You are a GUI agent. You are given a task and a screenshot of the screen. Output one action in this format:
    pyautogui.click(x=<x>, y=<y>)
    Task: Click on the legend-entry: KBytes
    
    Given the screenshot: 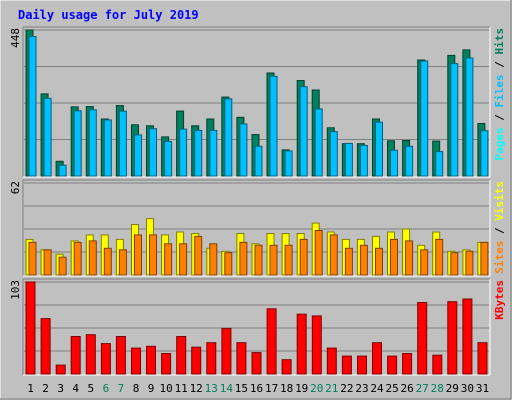 What is the action you would take?
    pyautogui.click(x=499, y=300)
    